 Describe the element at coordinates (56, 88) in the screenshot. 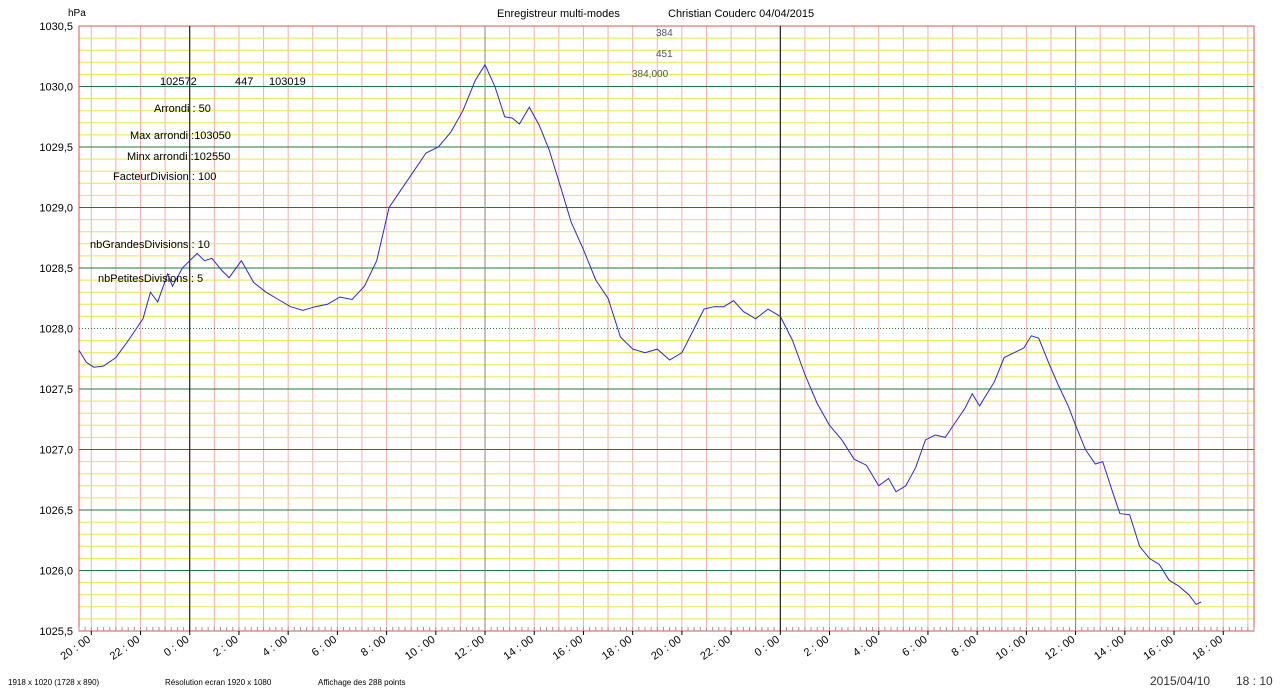

I see `y-tick-label: 1030,0` at that location.